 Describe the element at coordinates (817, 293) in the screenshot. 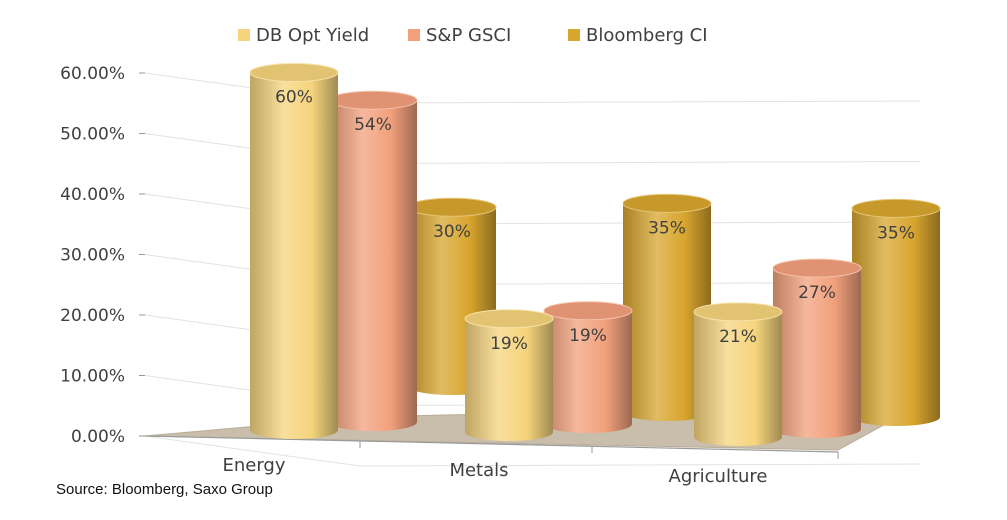

I see `data-label: 27%` at that location.